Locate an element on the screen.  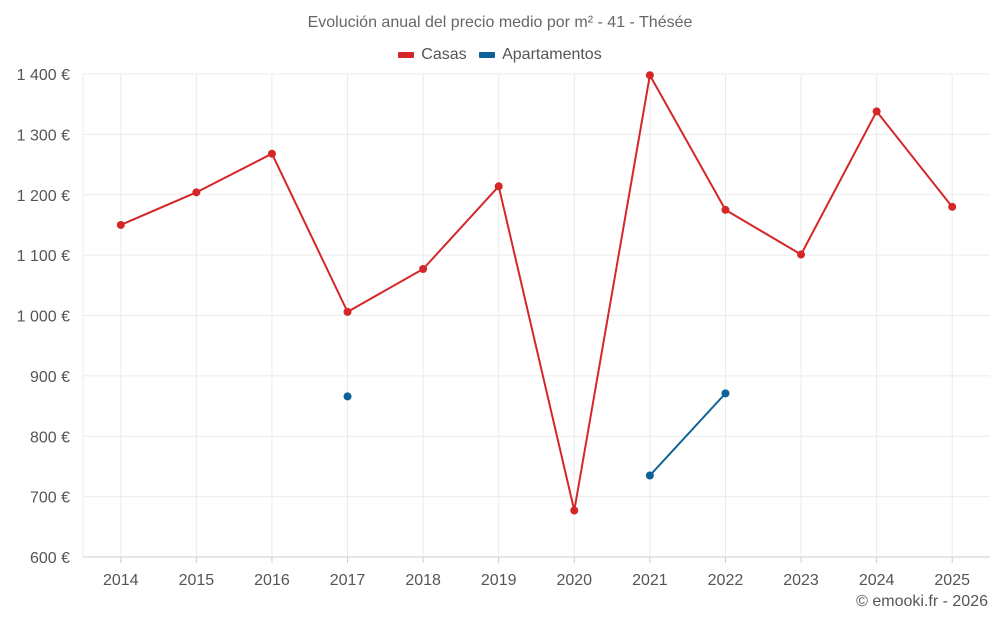
x-tick-label: 2022 is located at coordinates (726, 580).